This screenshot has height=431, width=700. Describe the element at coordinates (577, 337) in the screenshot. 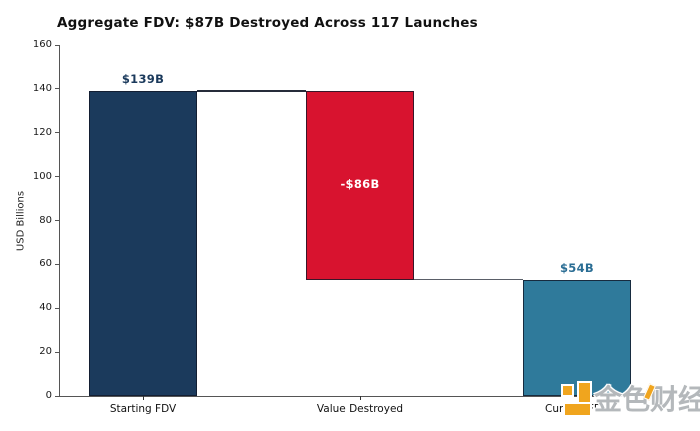

I see `bar-current-fdv` at that location.